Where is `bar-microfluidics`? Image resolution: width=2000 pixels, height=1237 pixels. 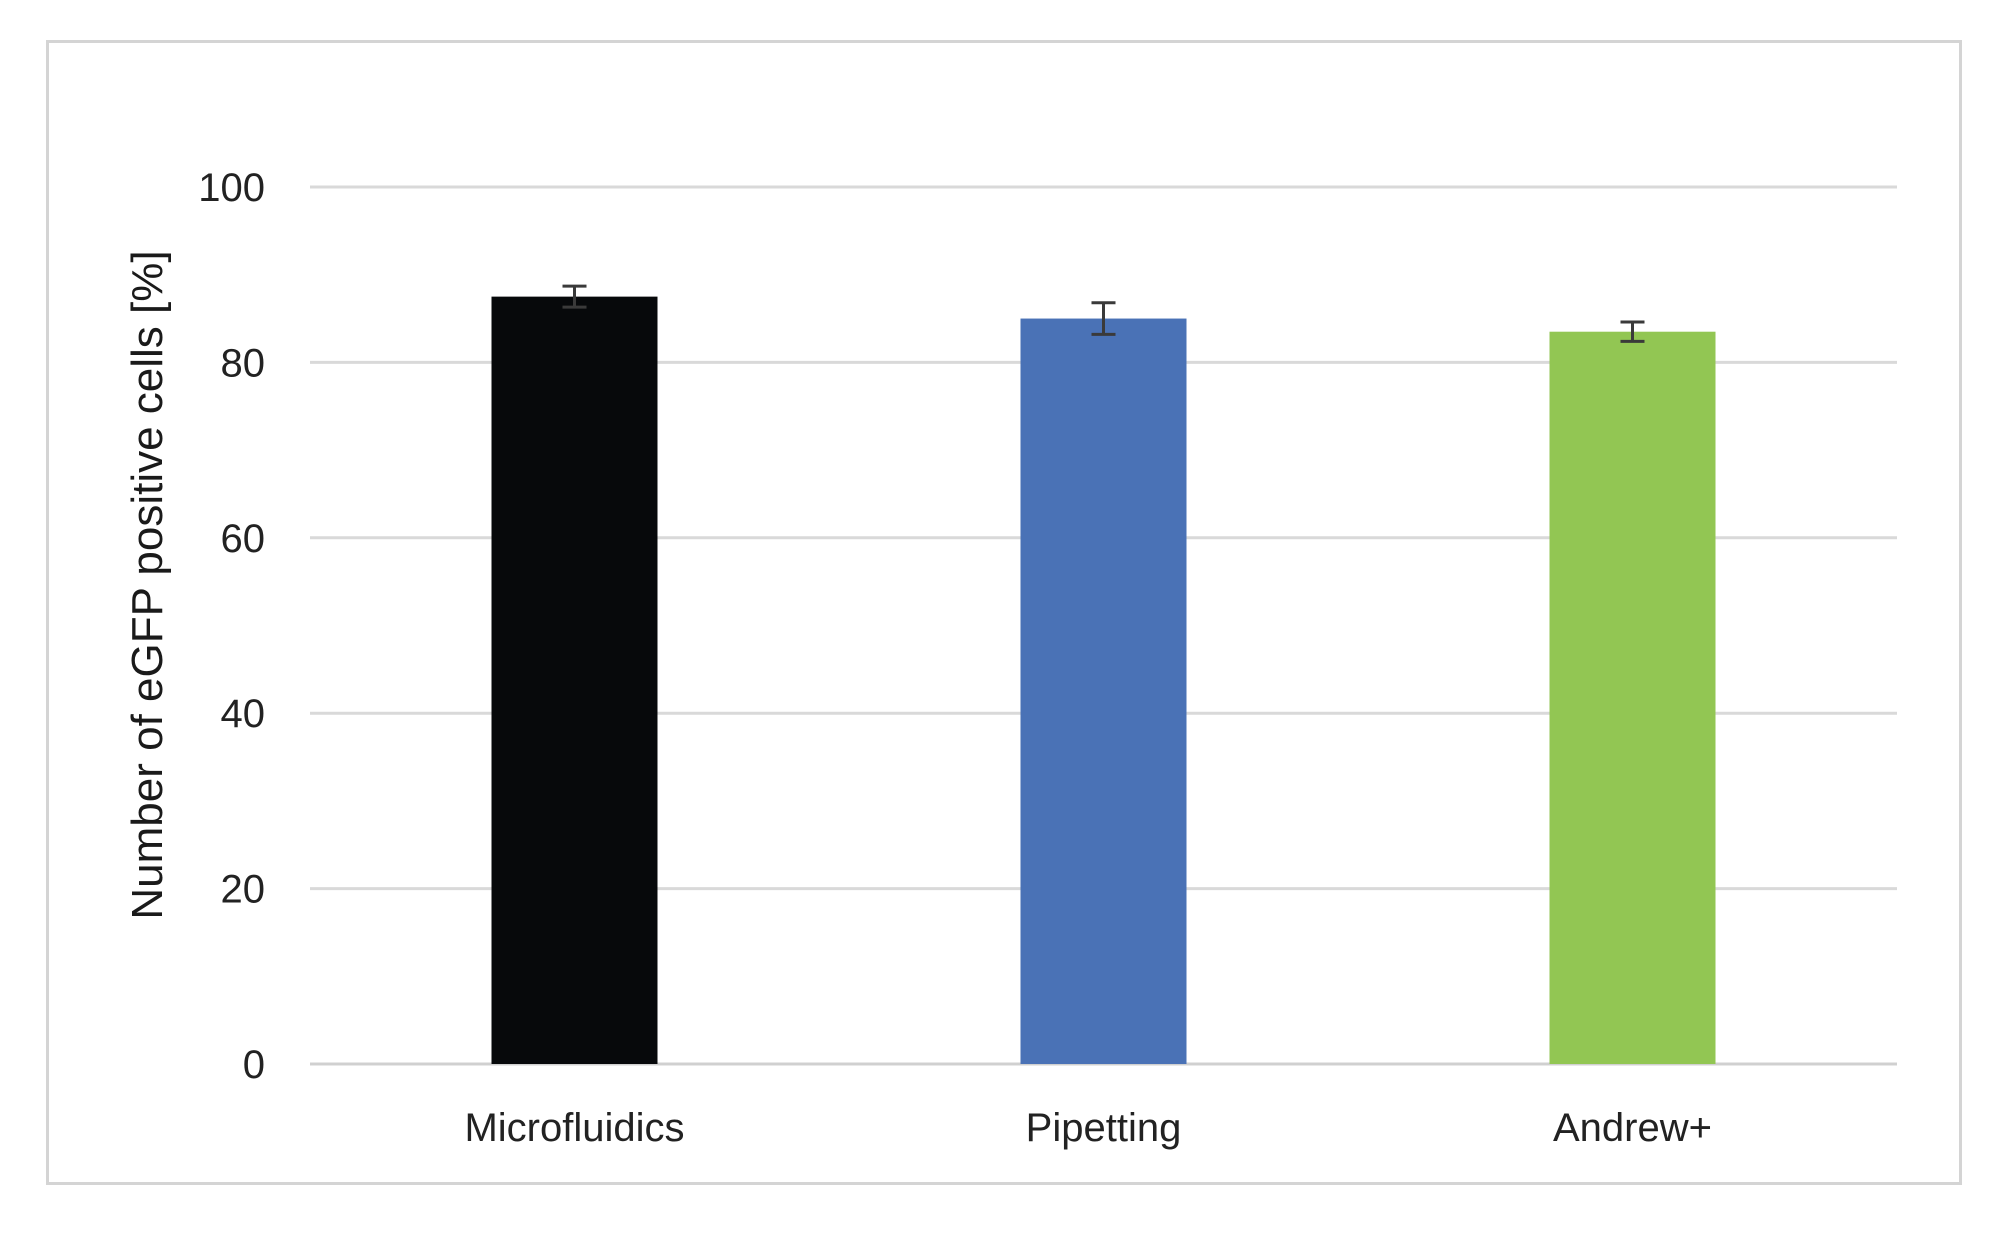 bar-microfluidics is located at coordinates (574, 680).